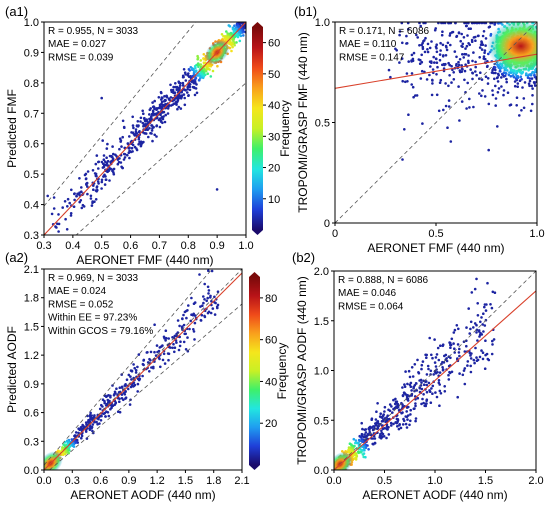  Describe the element at coordinates (77, 291) in the screenshot. I see `stat-line: MAE = 0.024` at that location.